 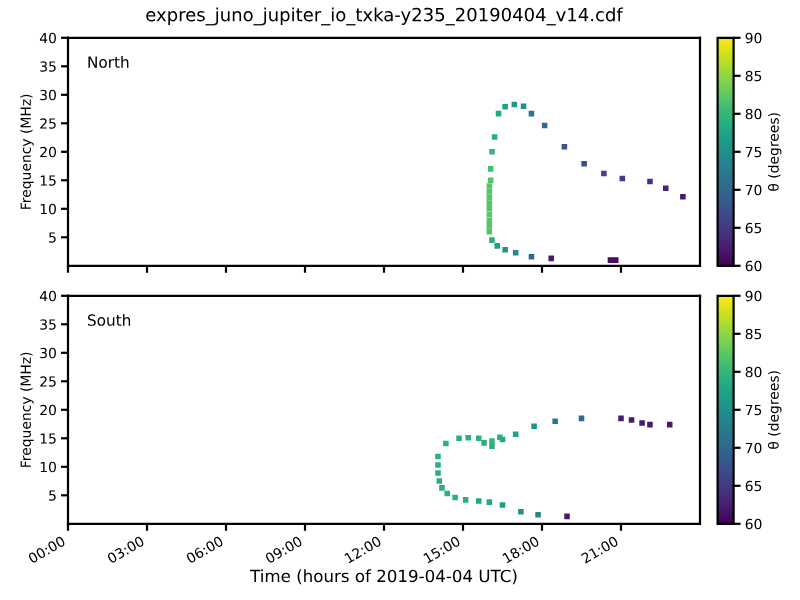 What do you see at coordinates (383, 577) in the screenshot?
I see `x-axis-title: Time (hours of 2019-04-04 UTC)` at bounding box center [383, 577].